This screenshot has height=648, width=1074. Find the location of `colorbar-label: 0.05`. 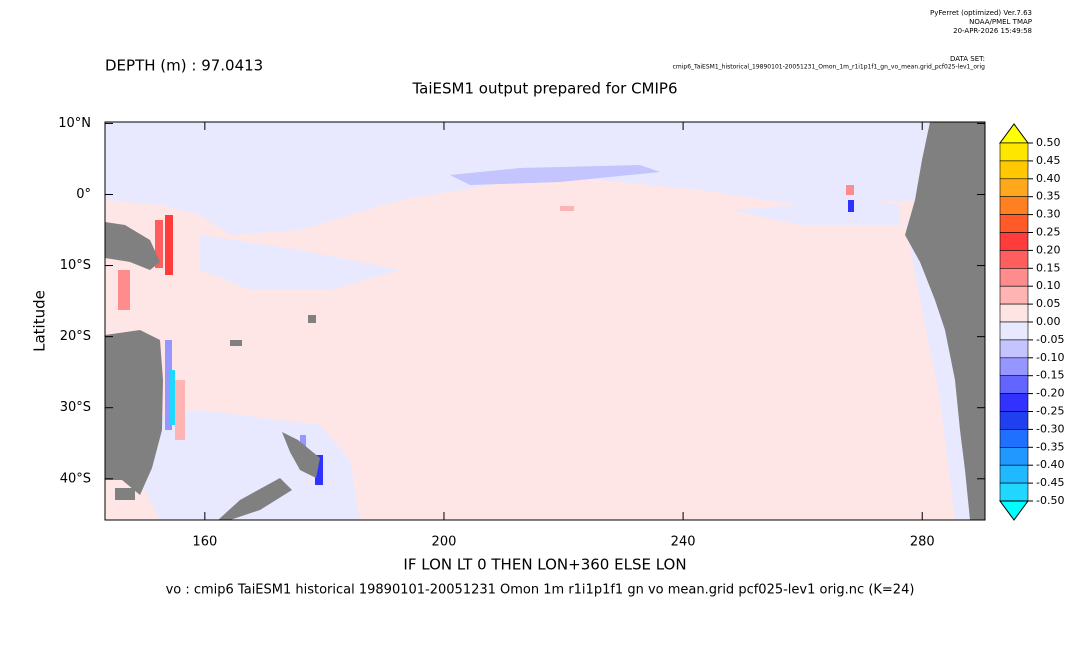

colorbar-label: 0.05 is located at coordinates (1048, 303).